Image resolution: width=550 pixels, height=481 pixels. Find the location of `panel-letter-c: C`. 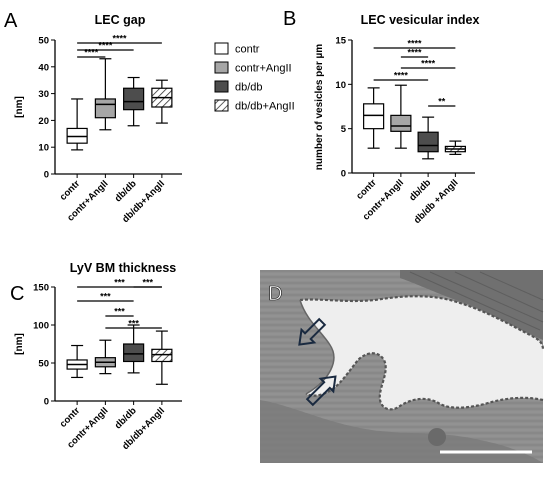

panel-letter-c: C is located at coordinates (17, 294).